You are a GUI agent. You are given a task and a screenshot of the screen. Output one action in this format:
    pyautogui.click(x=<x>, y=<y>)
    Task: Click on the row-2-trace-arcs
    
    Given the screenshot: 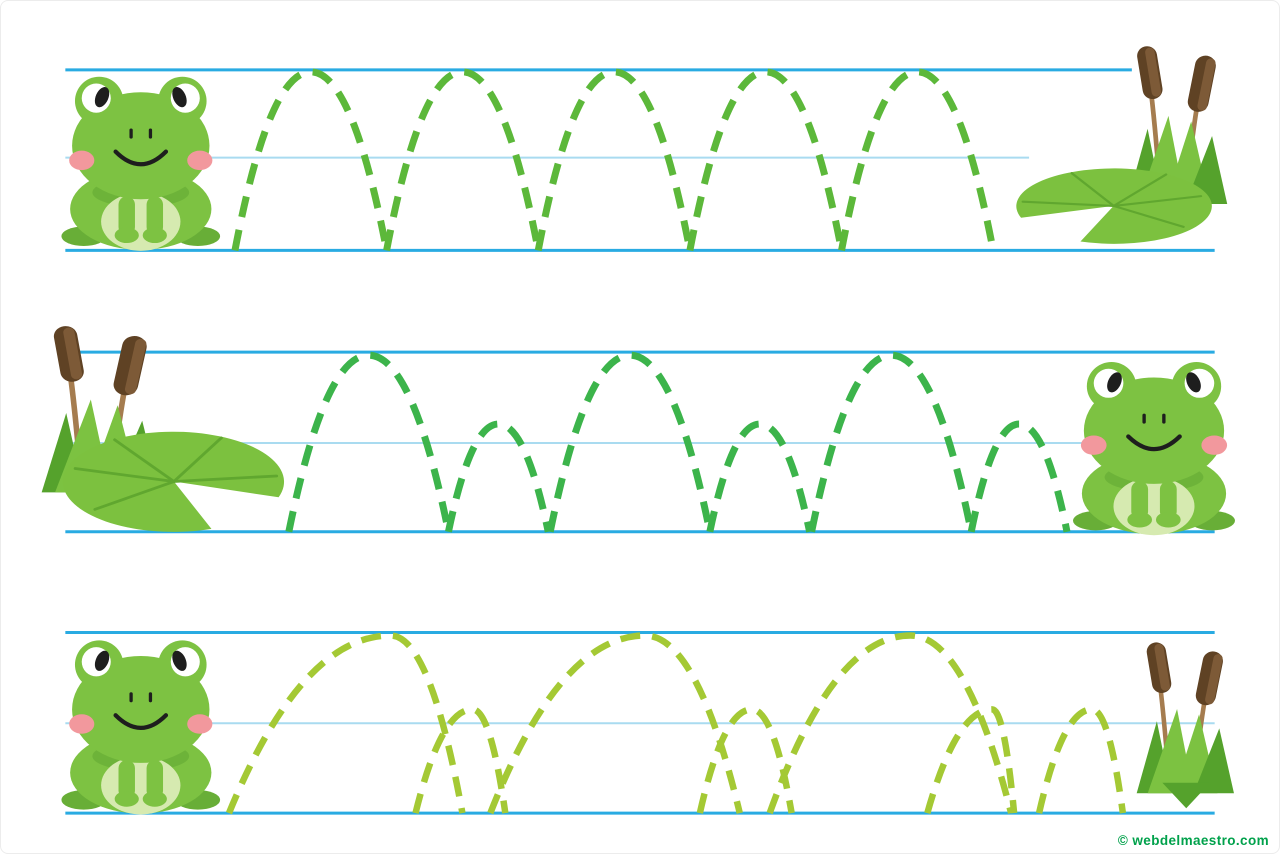 What is the action you would take?
    pyautogui.click(x=678, y=442)
    